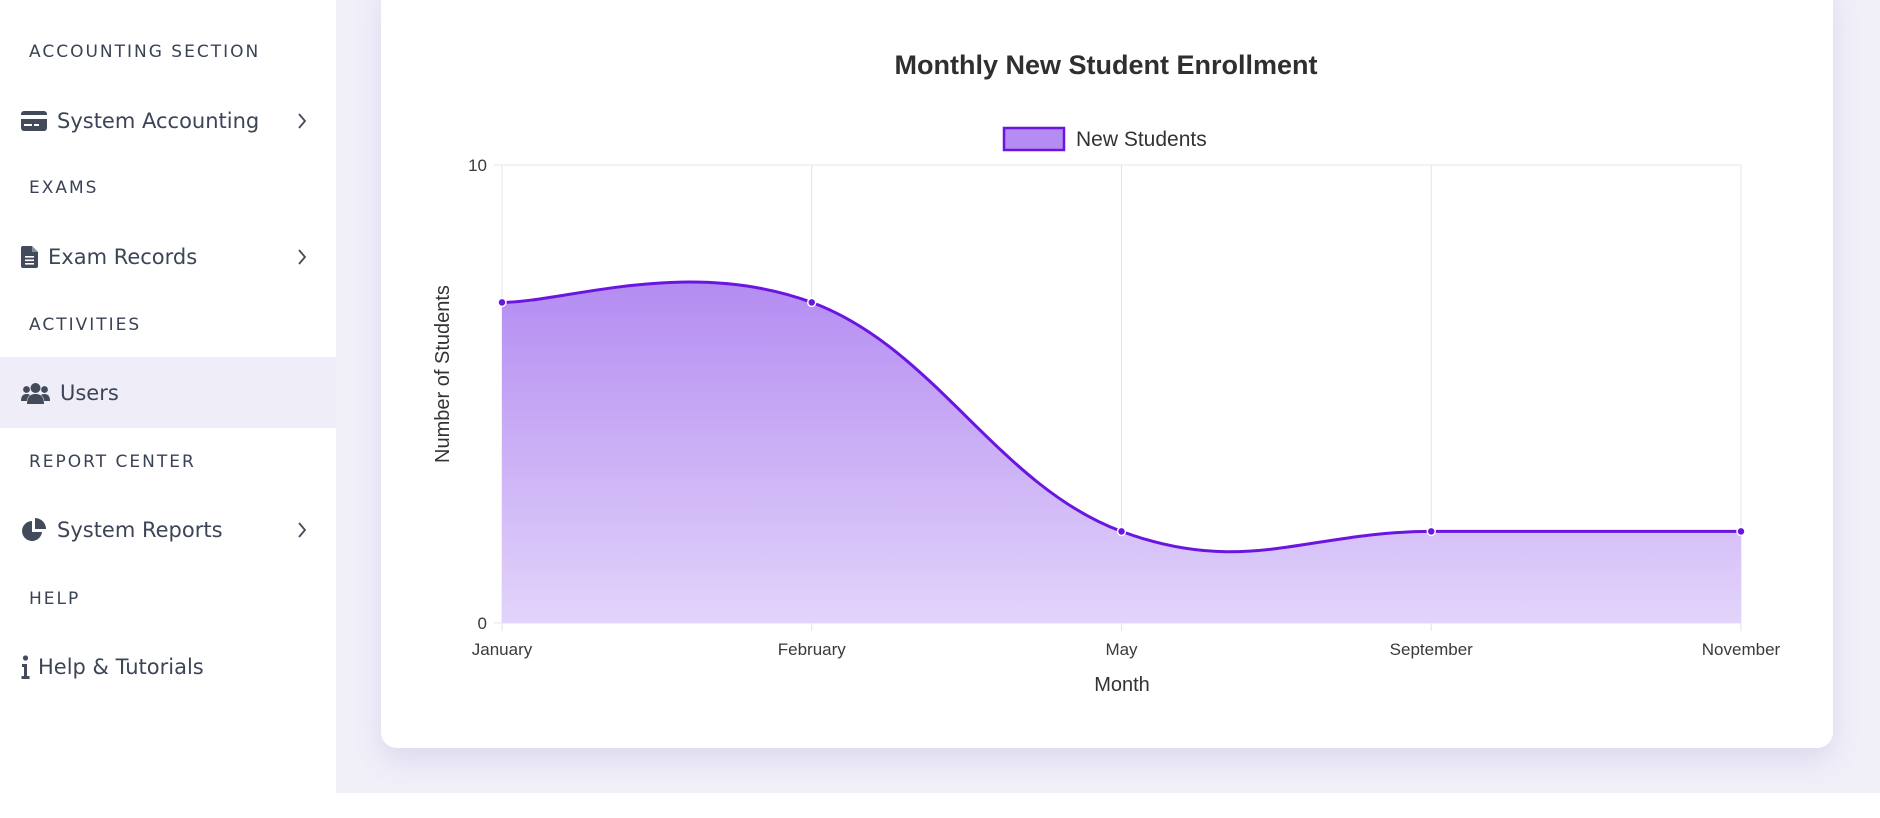 The height and width of the screenshot is (818, 1880). Describe the element at coordinates (121, 666) in the screenshot. I see `sidebar-item-label: Help & Tutorials` at that location.